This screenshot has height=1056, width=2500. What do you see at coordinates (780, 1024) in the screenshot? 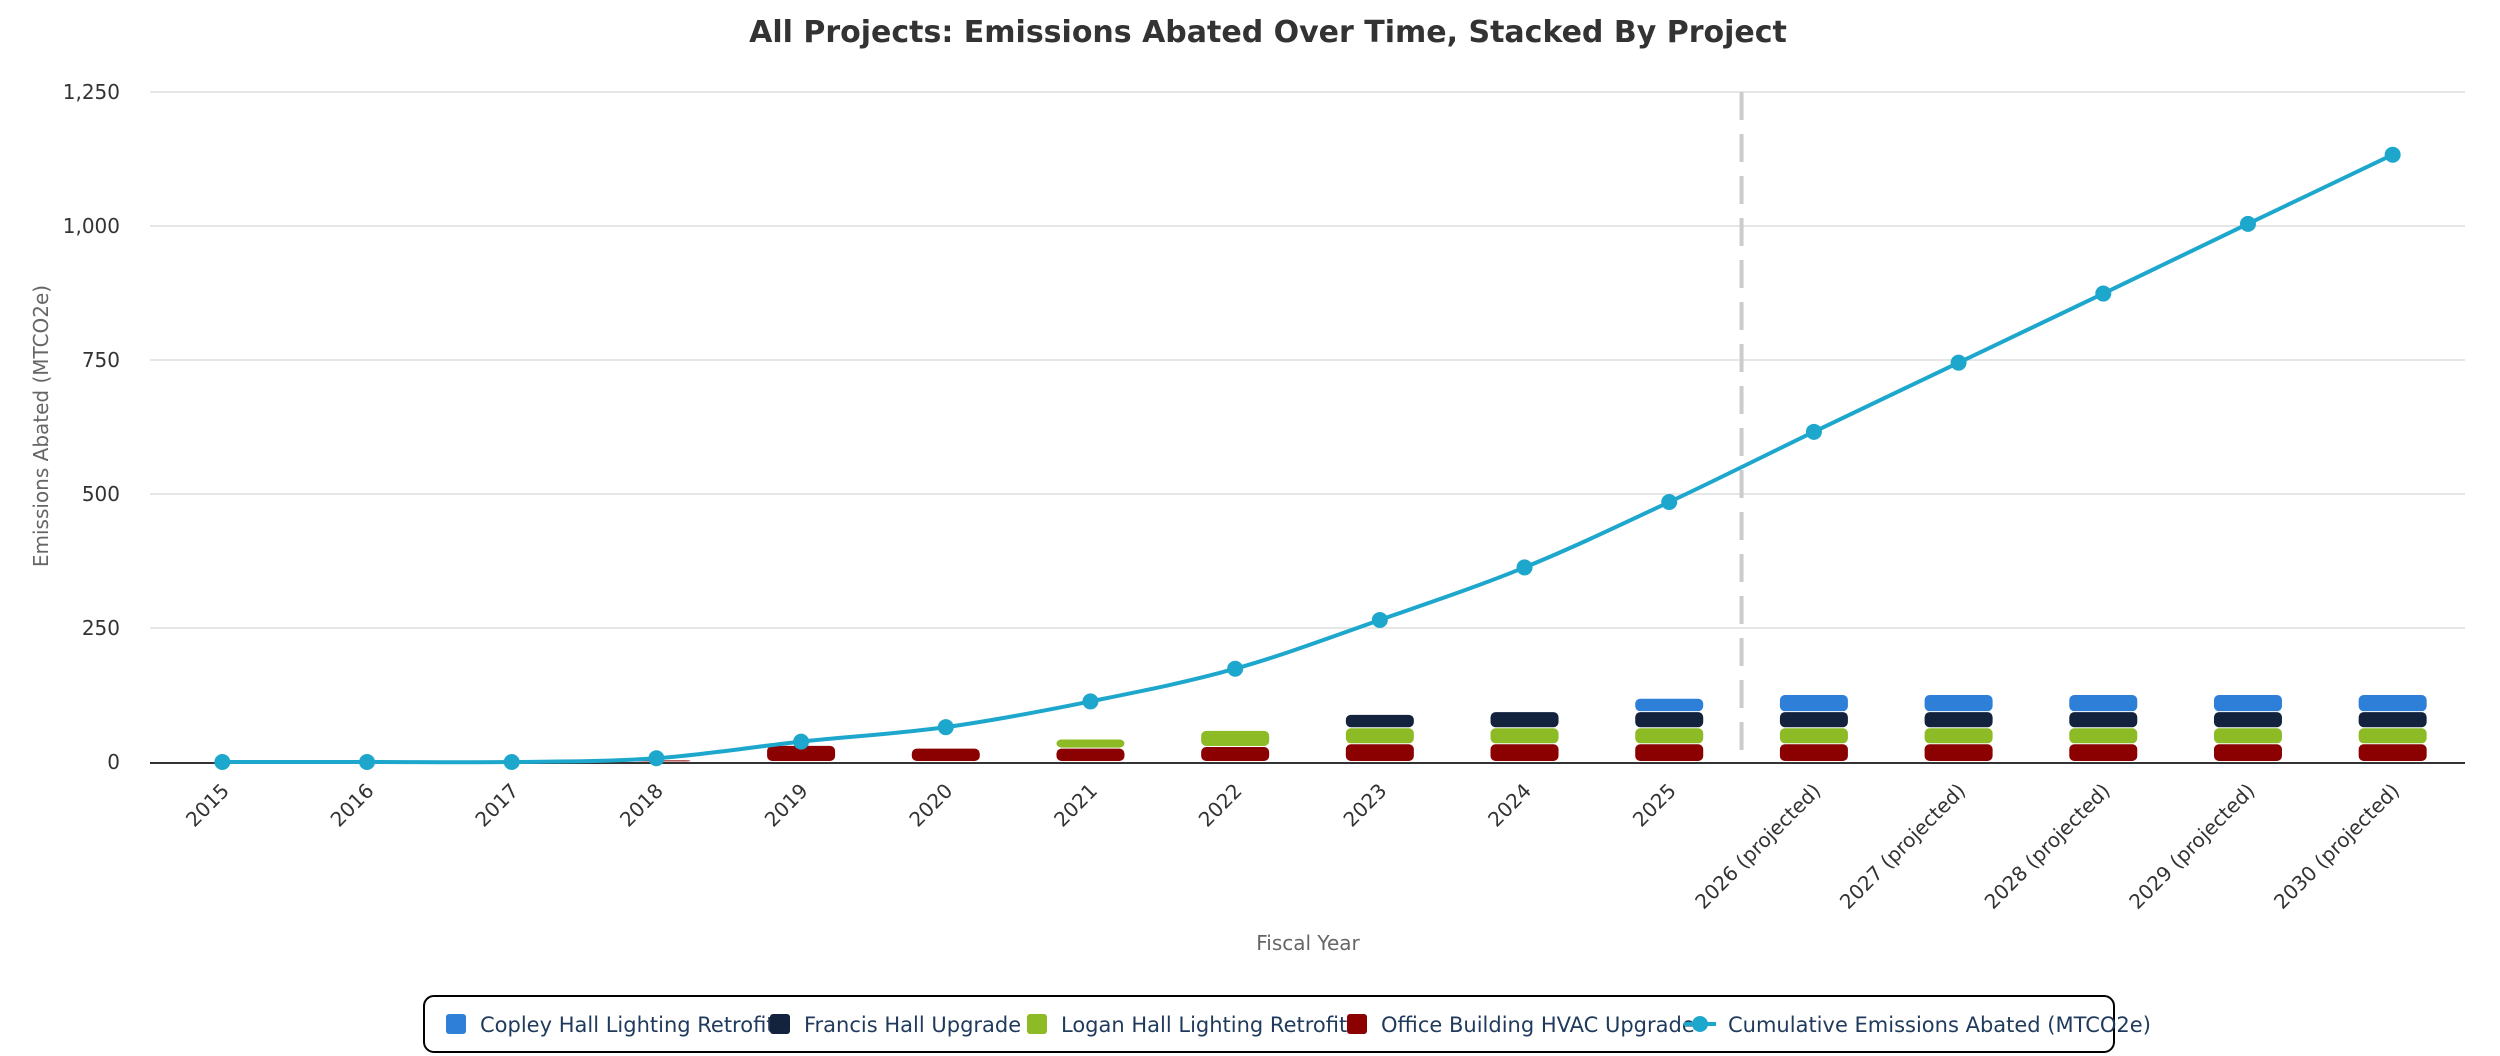
I see `legend-swatch-francis-hall-upgrade` at bounding box center [780, 1024].